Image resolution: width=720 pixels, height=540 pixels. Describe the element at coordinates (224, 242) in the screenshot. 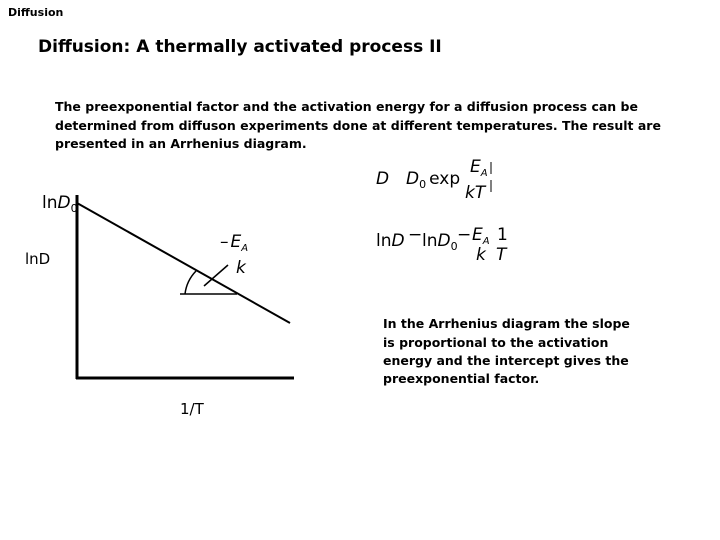

I see `sign: –` at that location.